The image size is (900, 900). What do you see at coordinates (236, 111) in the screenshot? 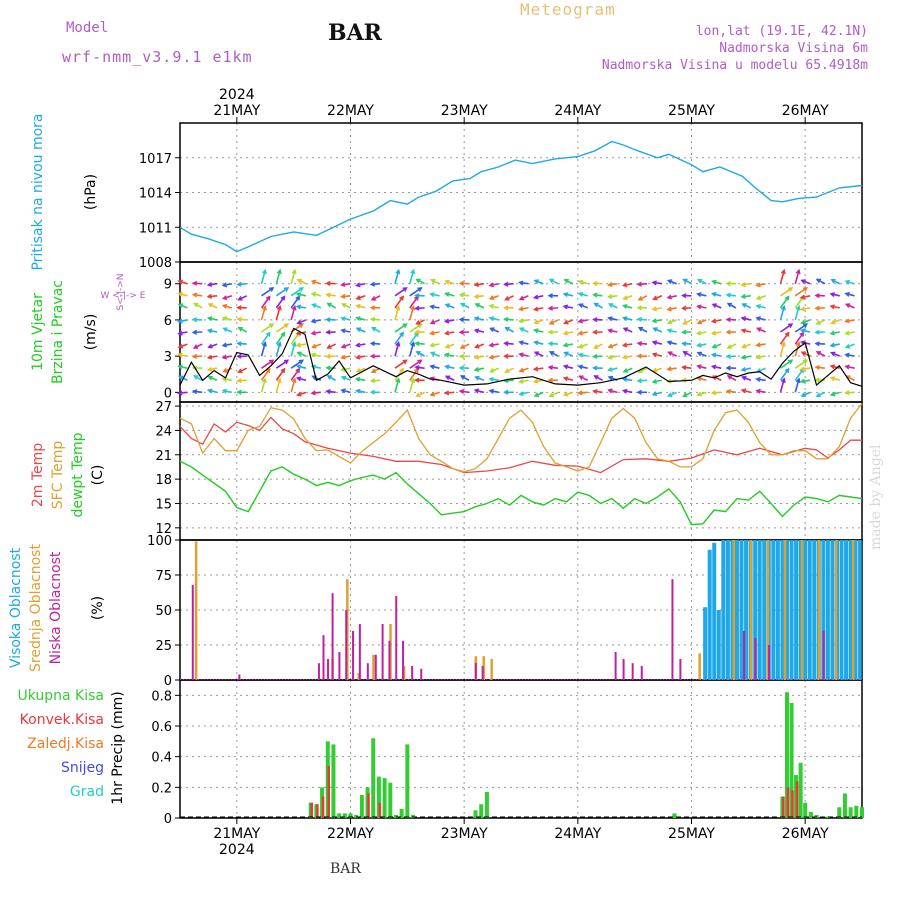
I see `x-tick-label-top: 21MAY` at bounding box center [236, 111].